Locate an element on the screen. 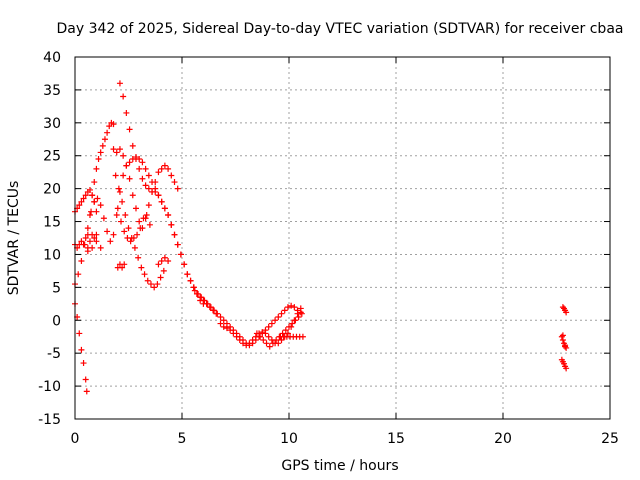 This screenshot has height=480, width=640. series-arc-r is located at coordinates (564, 341).